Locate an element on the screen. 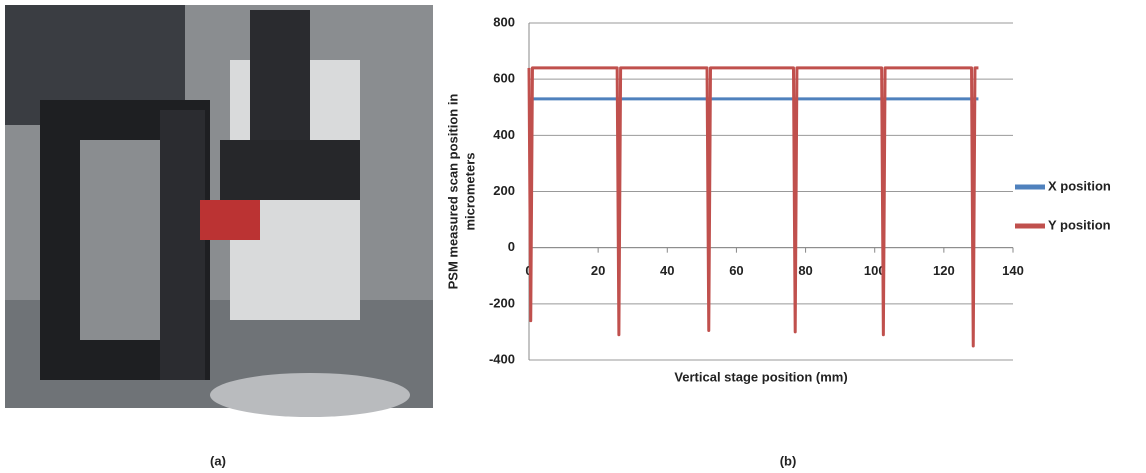  y-tick-label: 0 is located at coordinates (511, 246).